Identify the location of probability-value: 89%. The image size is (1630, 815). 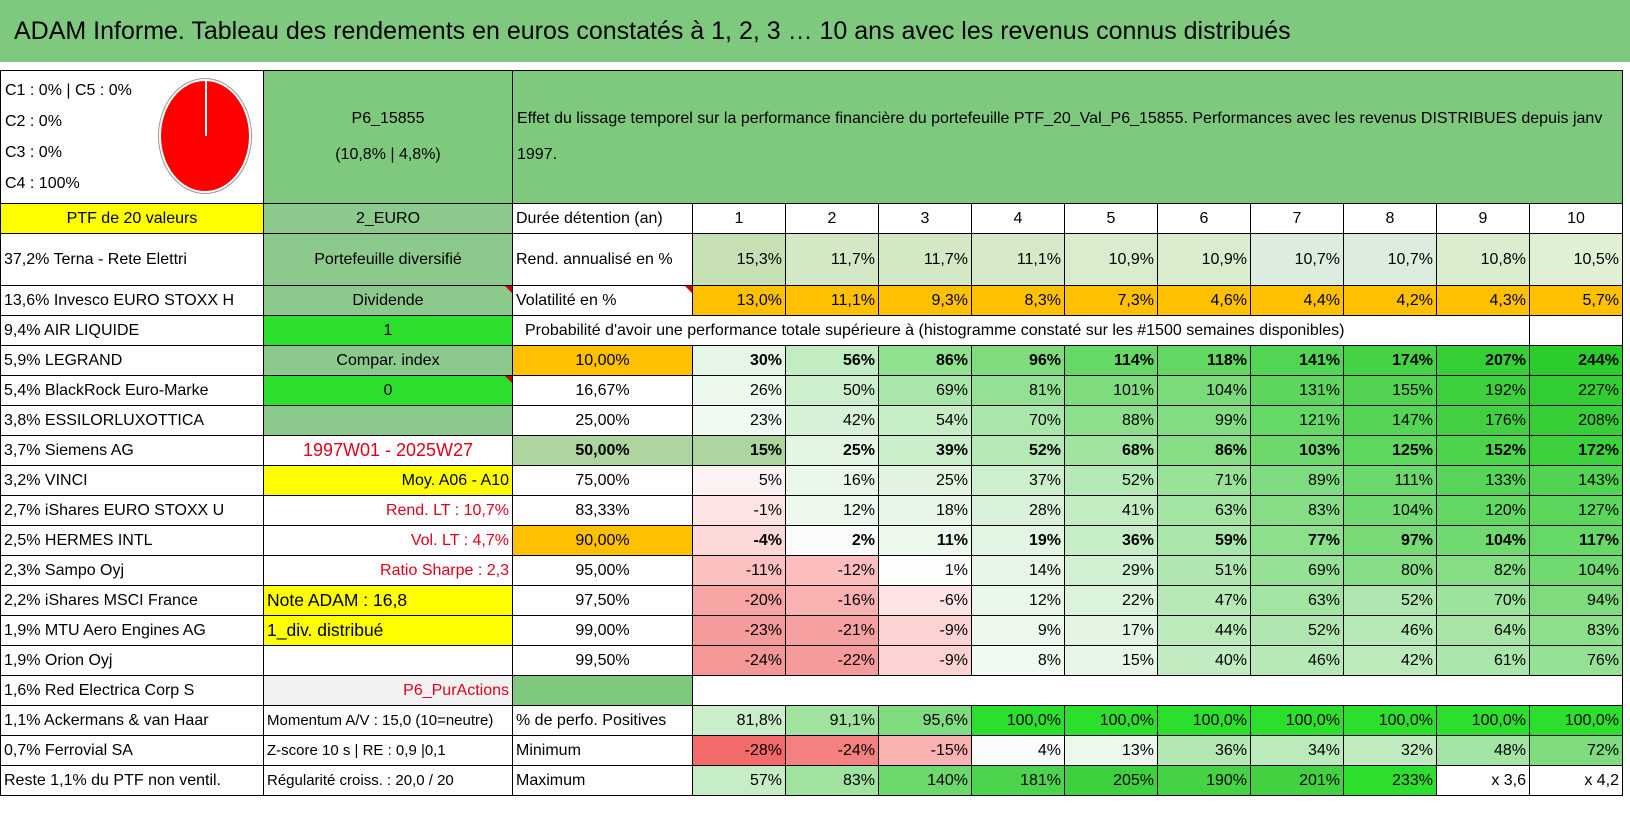
(1297, 480).